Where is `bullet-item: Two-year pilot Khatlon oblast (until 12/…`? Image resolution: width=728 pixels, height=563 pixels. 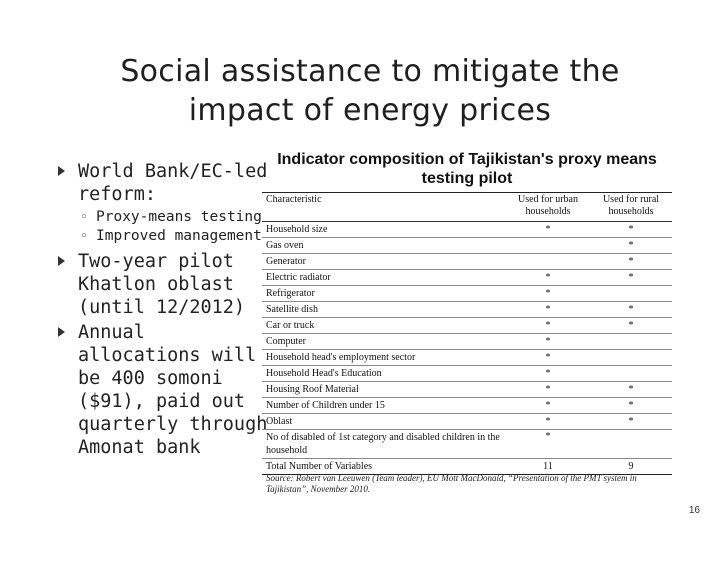
bullet-item: Two-year pilot Khatlon oblast (until 12/… is located at coordinates (168, 284).